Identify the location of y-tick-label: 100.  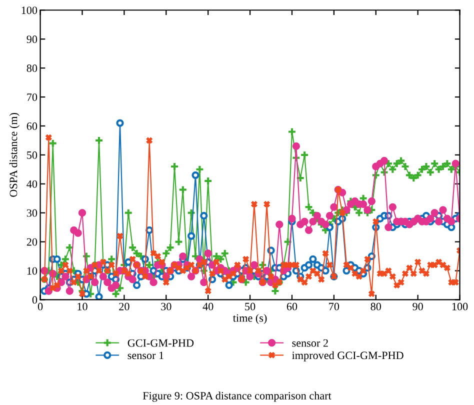
(30, 10).